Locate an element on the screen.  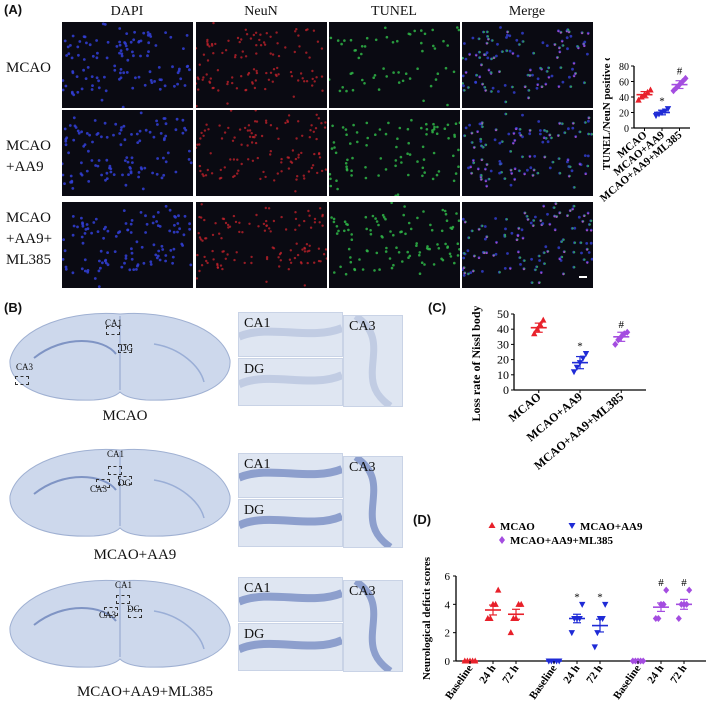
legend-label: MCAO+AA9 is located at coordinates (611, 527).